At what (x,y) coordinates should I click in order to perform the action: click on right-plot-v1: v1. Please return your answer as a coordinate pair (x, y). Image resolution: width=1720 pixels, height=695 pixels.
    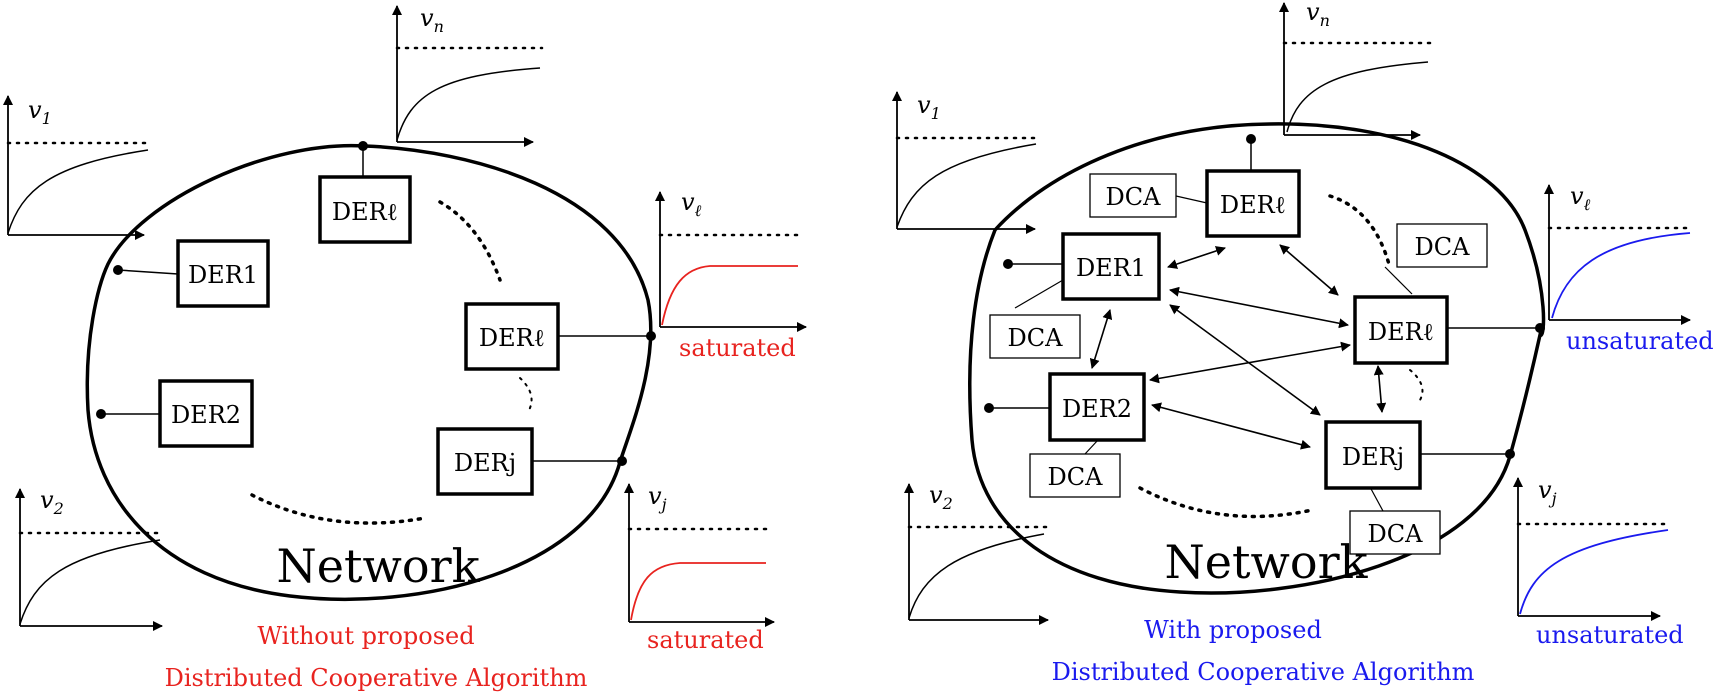
    Looking at the image, I should click on (965, 162).